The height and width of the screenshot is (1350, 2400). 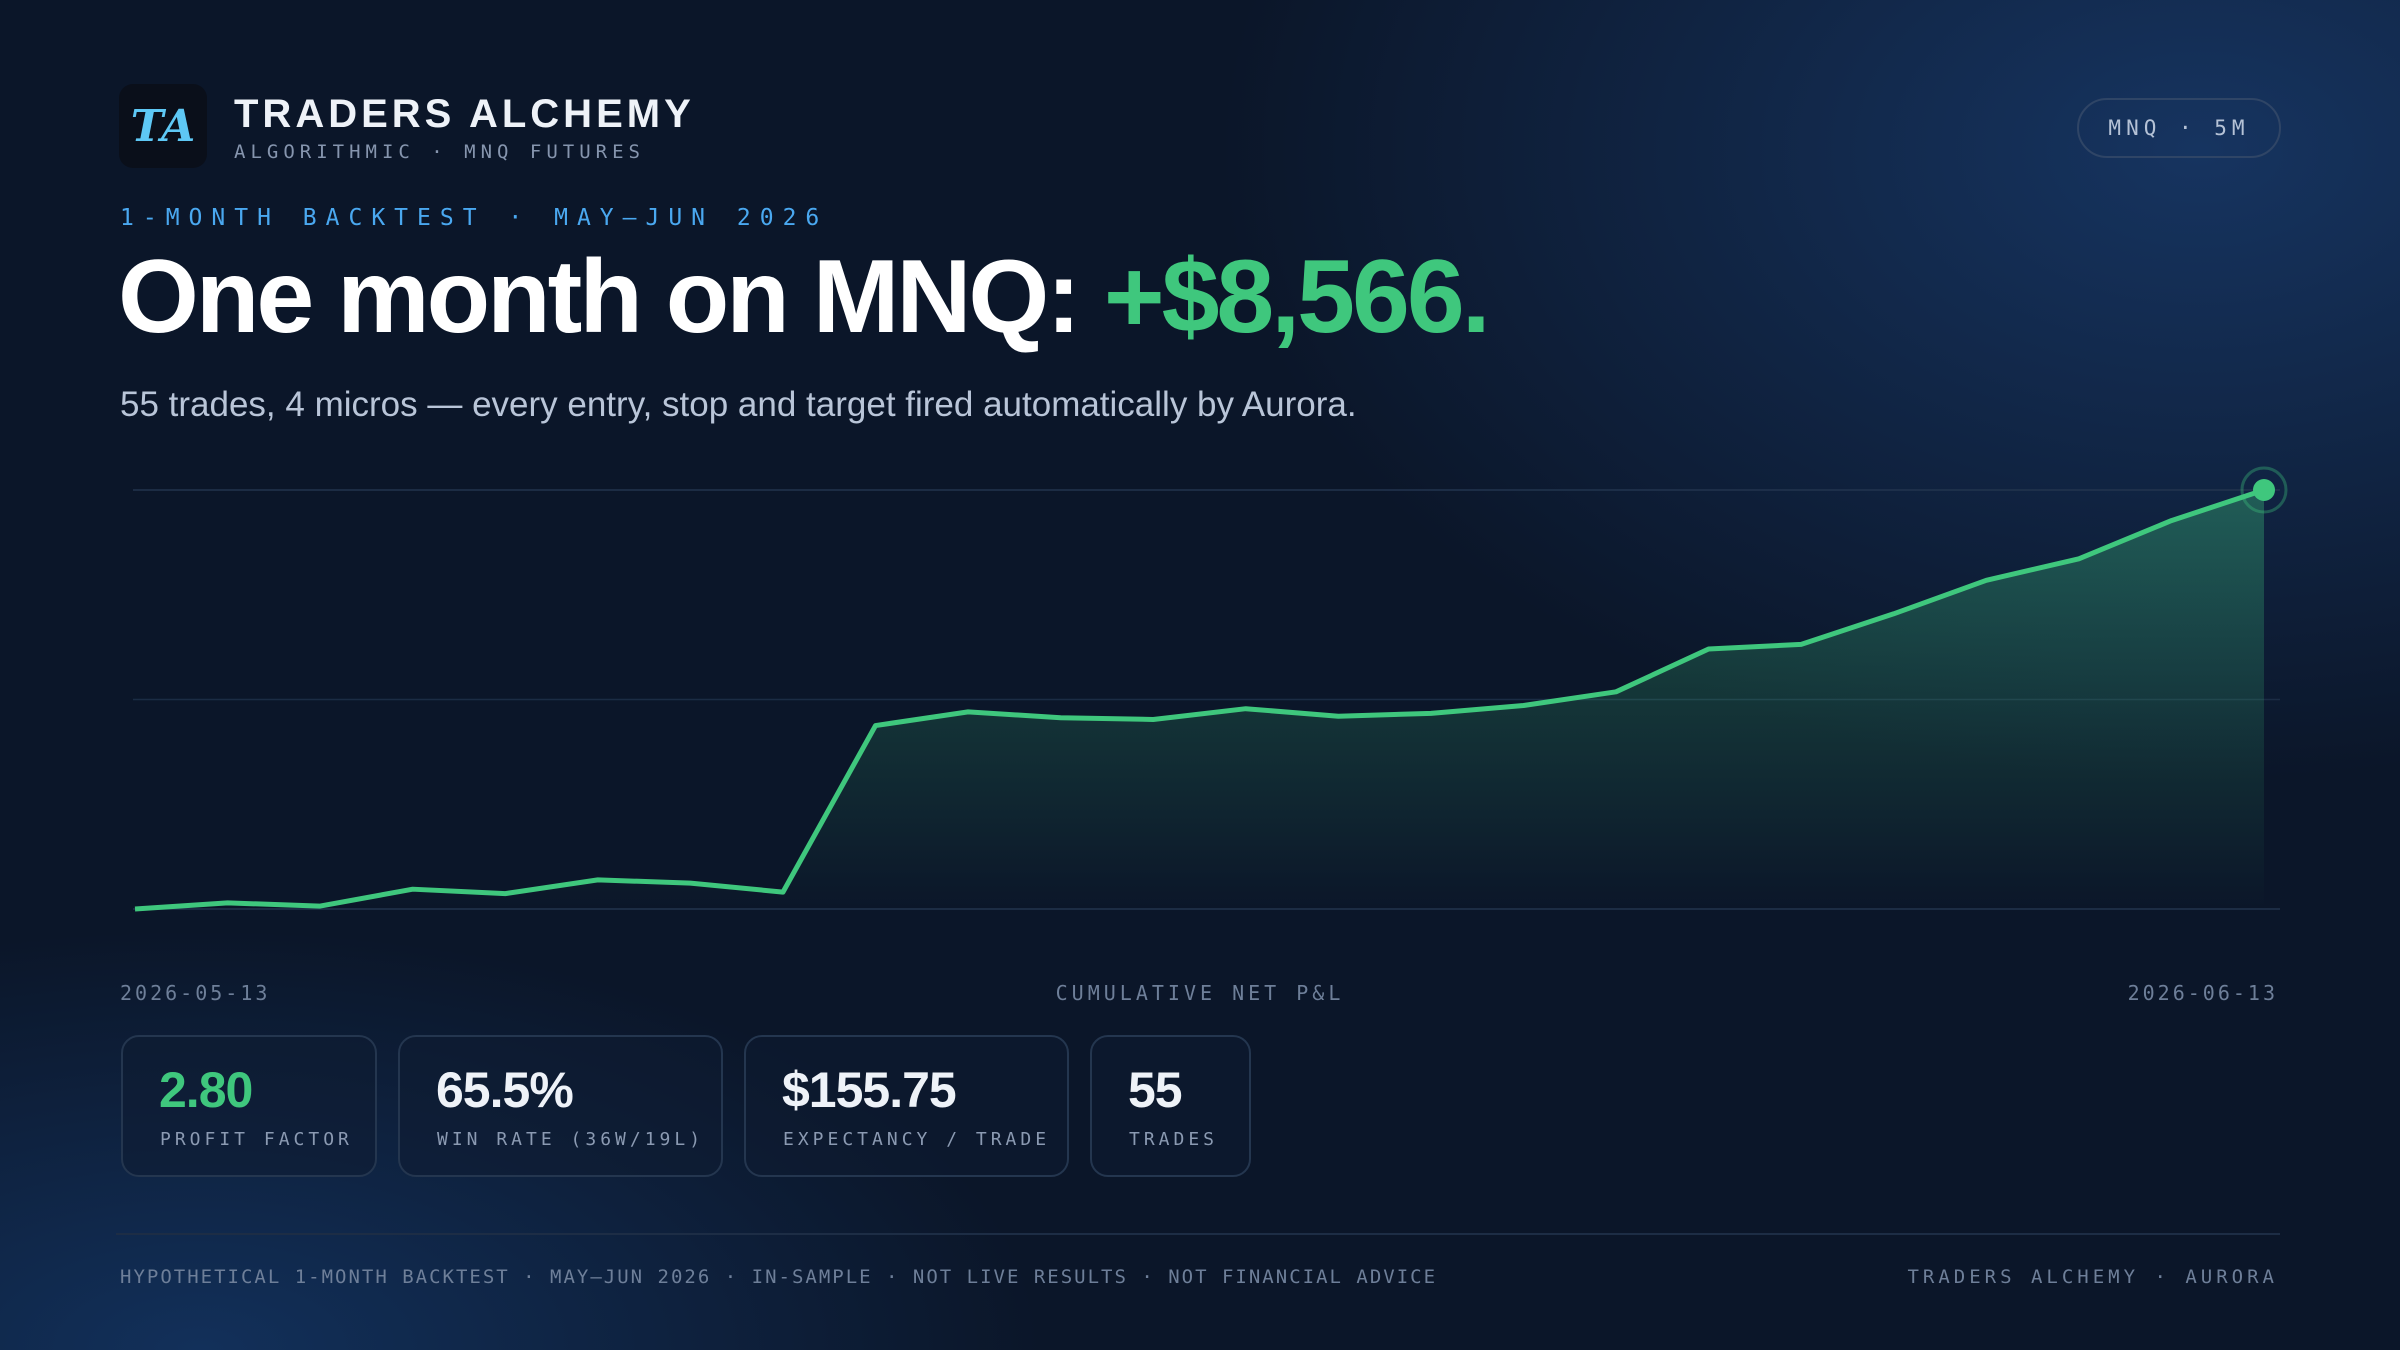 What do you see at coordinates (474, 218) in the screenshot?
I see `eyebrow: 1-MONTH BACKTEST · MAY–JUN 2026` at bounding box center [474, 218].